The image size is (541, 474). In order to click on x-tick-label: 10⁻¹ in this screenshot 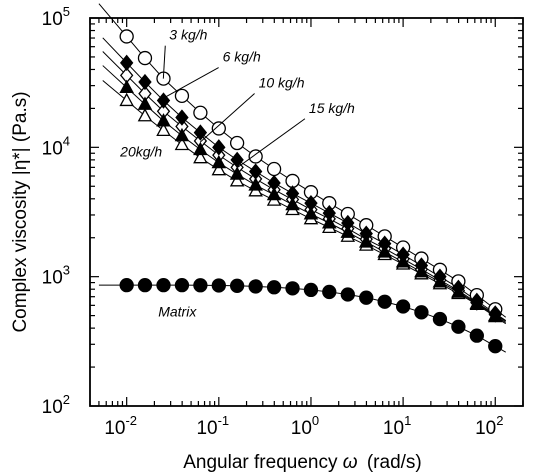, I will do `click(212, 426)`.